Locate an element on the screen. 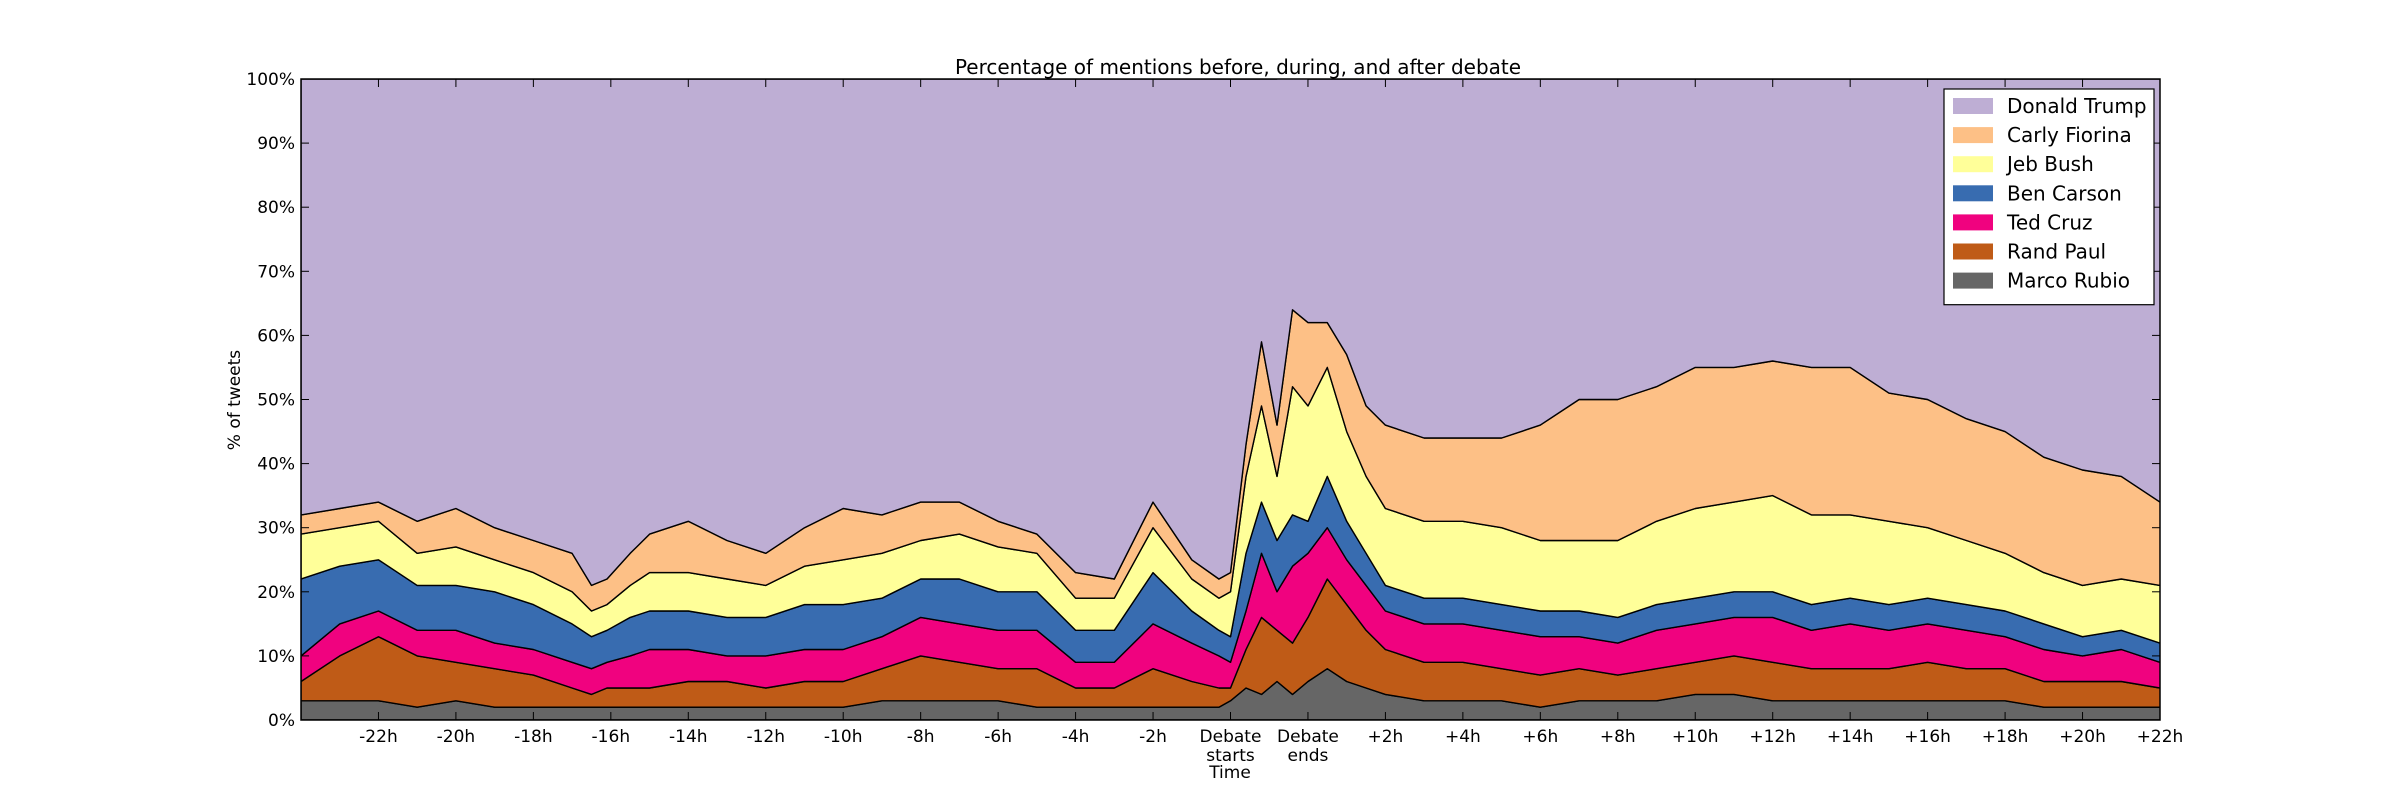 The image size is (2400, 800). legend-swatch-jeb-bush is located at coordinates (1973, 164).